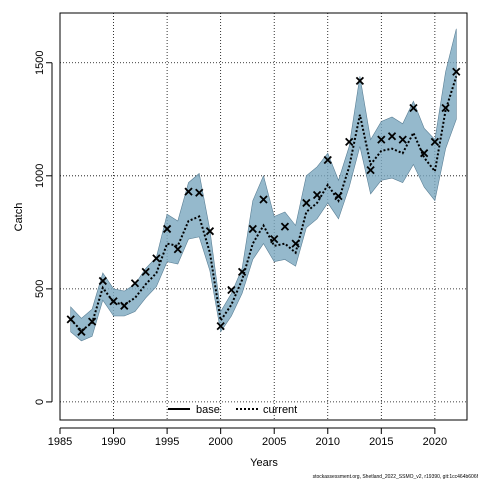 The image size is (480, 480). What do you see at coordinates (445, 108) in the screenshot?
I see `observed-point-2021` at bounding box center [445, 108].